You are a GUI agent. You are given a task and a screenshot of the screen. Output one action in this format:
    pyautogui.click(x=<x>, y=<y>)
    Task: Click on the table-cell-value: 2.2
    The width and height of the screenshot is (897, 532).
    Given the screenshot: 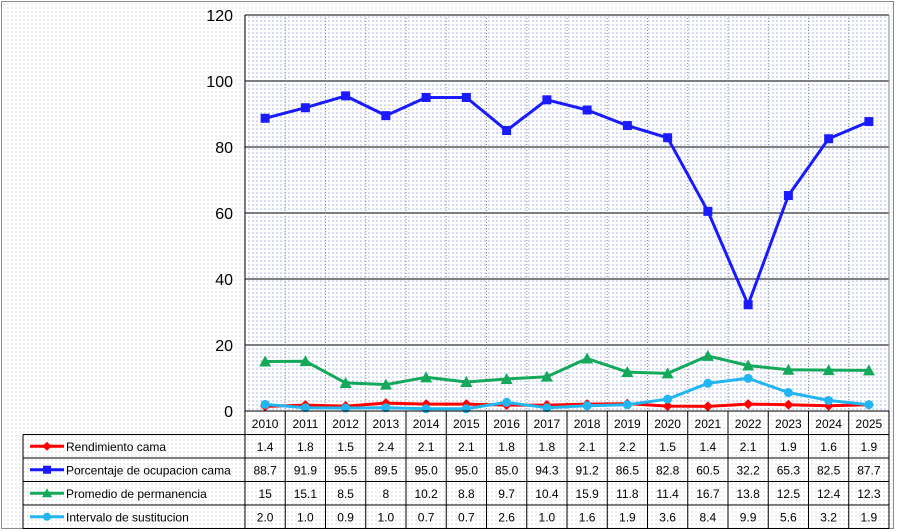 What is the action you would take?
    pyautogui.click(x=627, y=447)
    